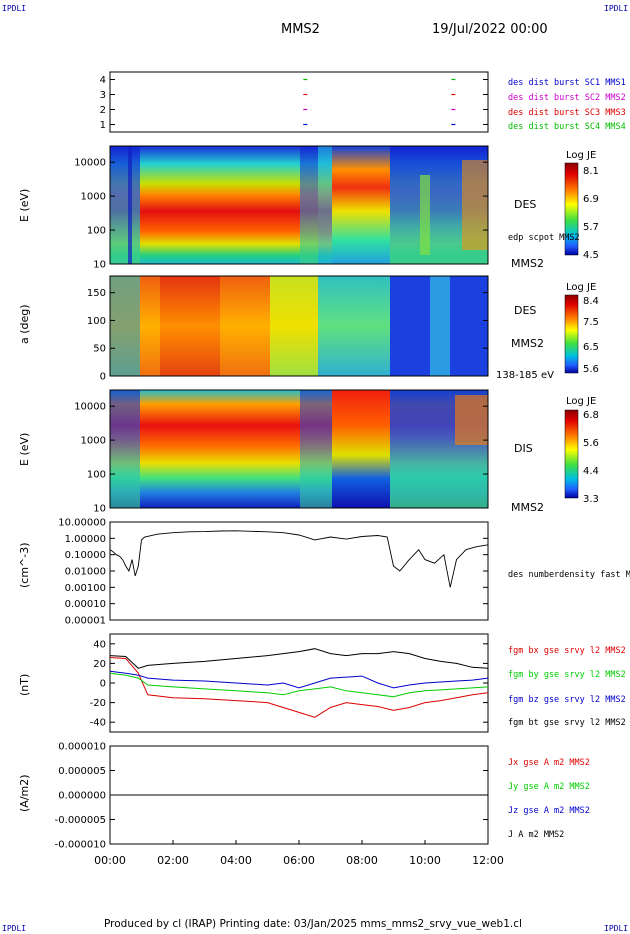 The image size is (630, 934). I want to click on y-tick-label: 0.01000, so click(85, 572).